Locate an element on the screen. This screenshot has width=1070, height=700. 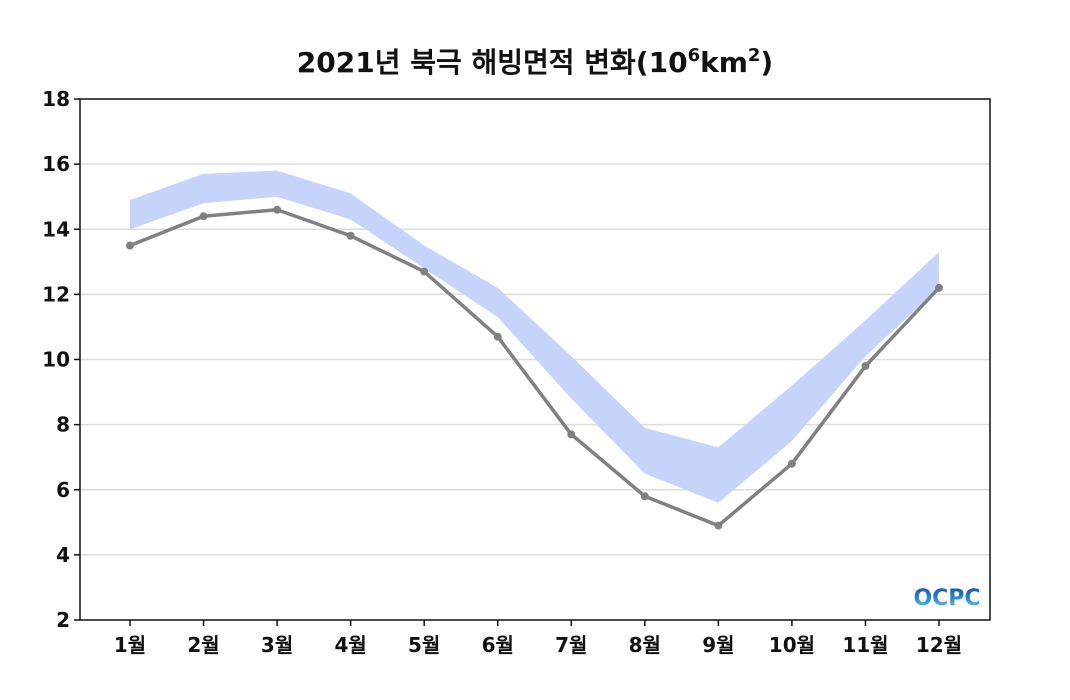
x-tick-label: 11월 is located at coordinates (865, 645).